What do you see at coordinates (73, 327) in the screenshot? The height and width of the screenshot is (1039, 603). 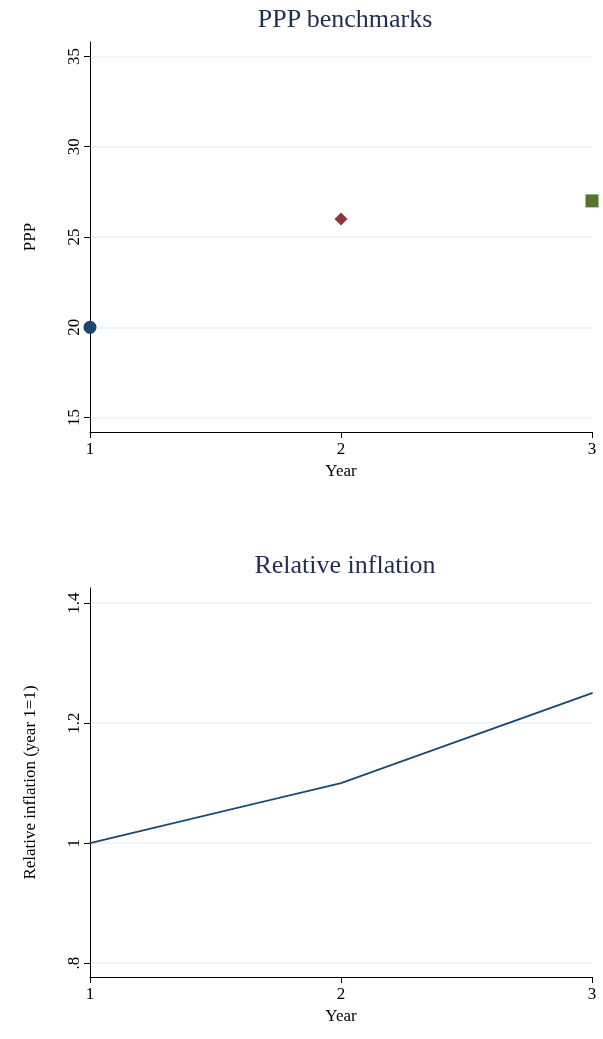 I see `y-tick-label: 20` at bounding box center [73, 327].